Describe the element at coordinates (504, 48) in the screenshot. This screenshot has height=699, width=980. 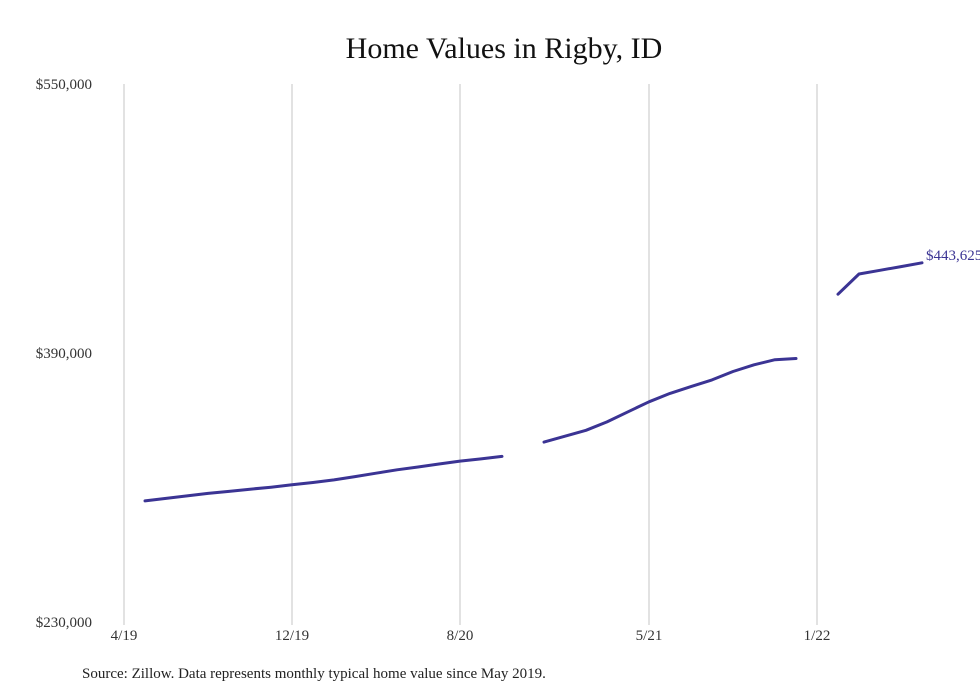
I see `chart-title: Home Values in Rigby, ID` at that location.